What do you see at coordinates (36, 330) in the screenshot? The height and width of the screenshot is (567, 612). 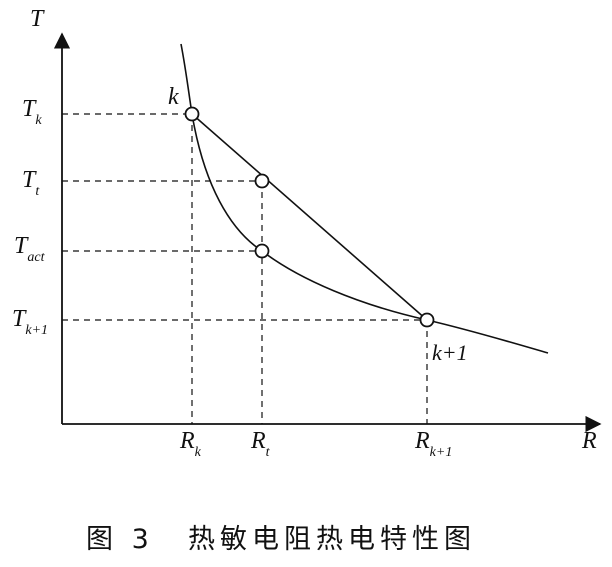 I see `y-tick-tk1-sub: k+1` at bounding box center [36, 330].